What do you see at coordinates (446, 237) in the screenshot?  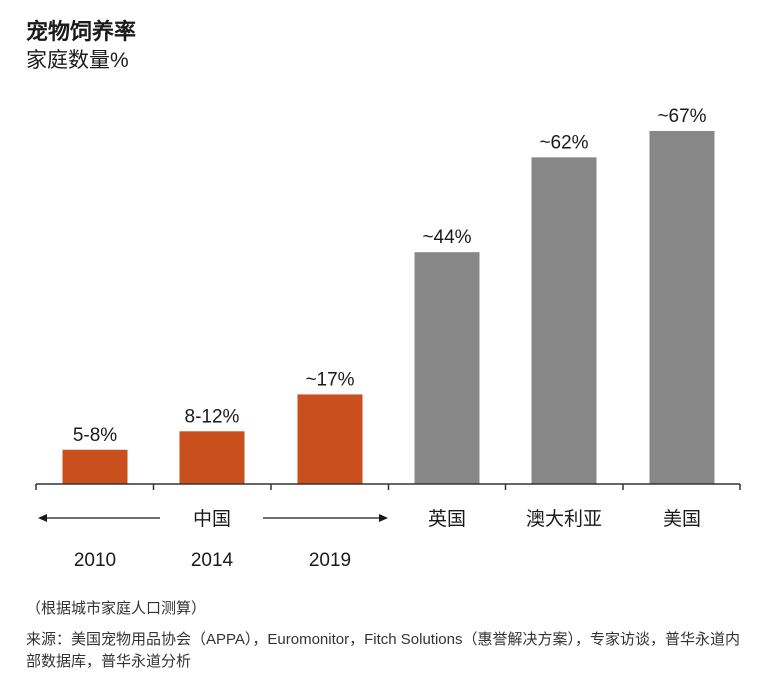 I see `data-label-英国: ~44%` at bounding box center [446, 237].